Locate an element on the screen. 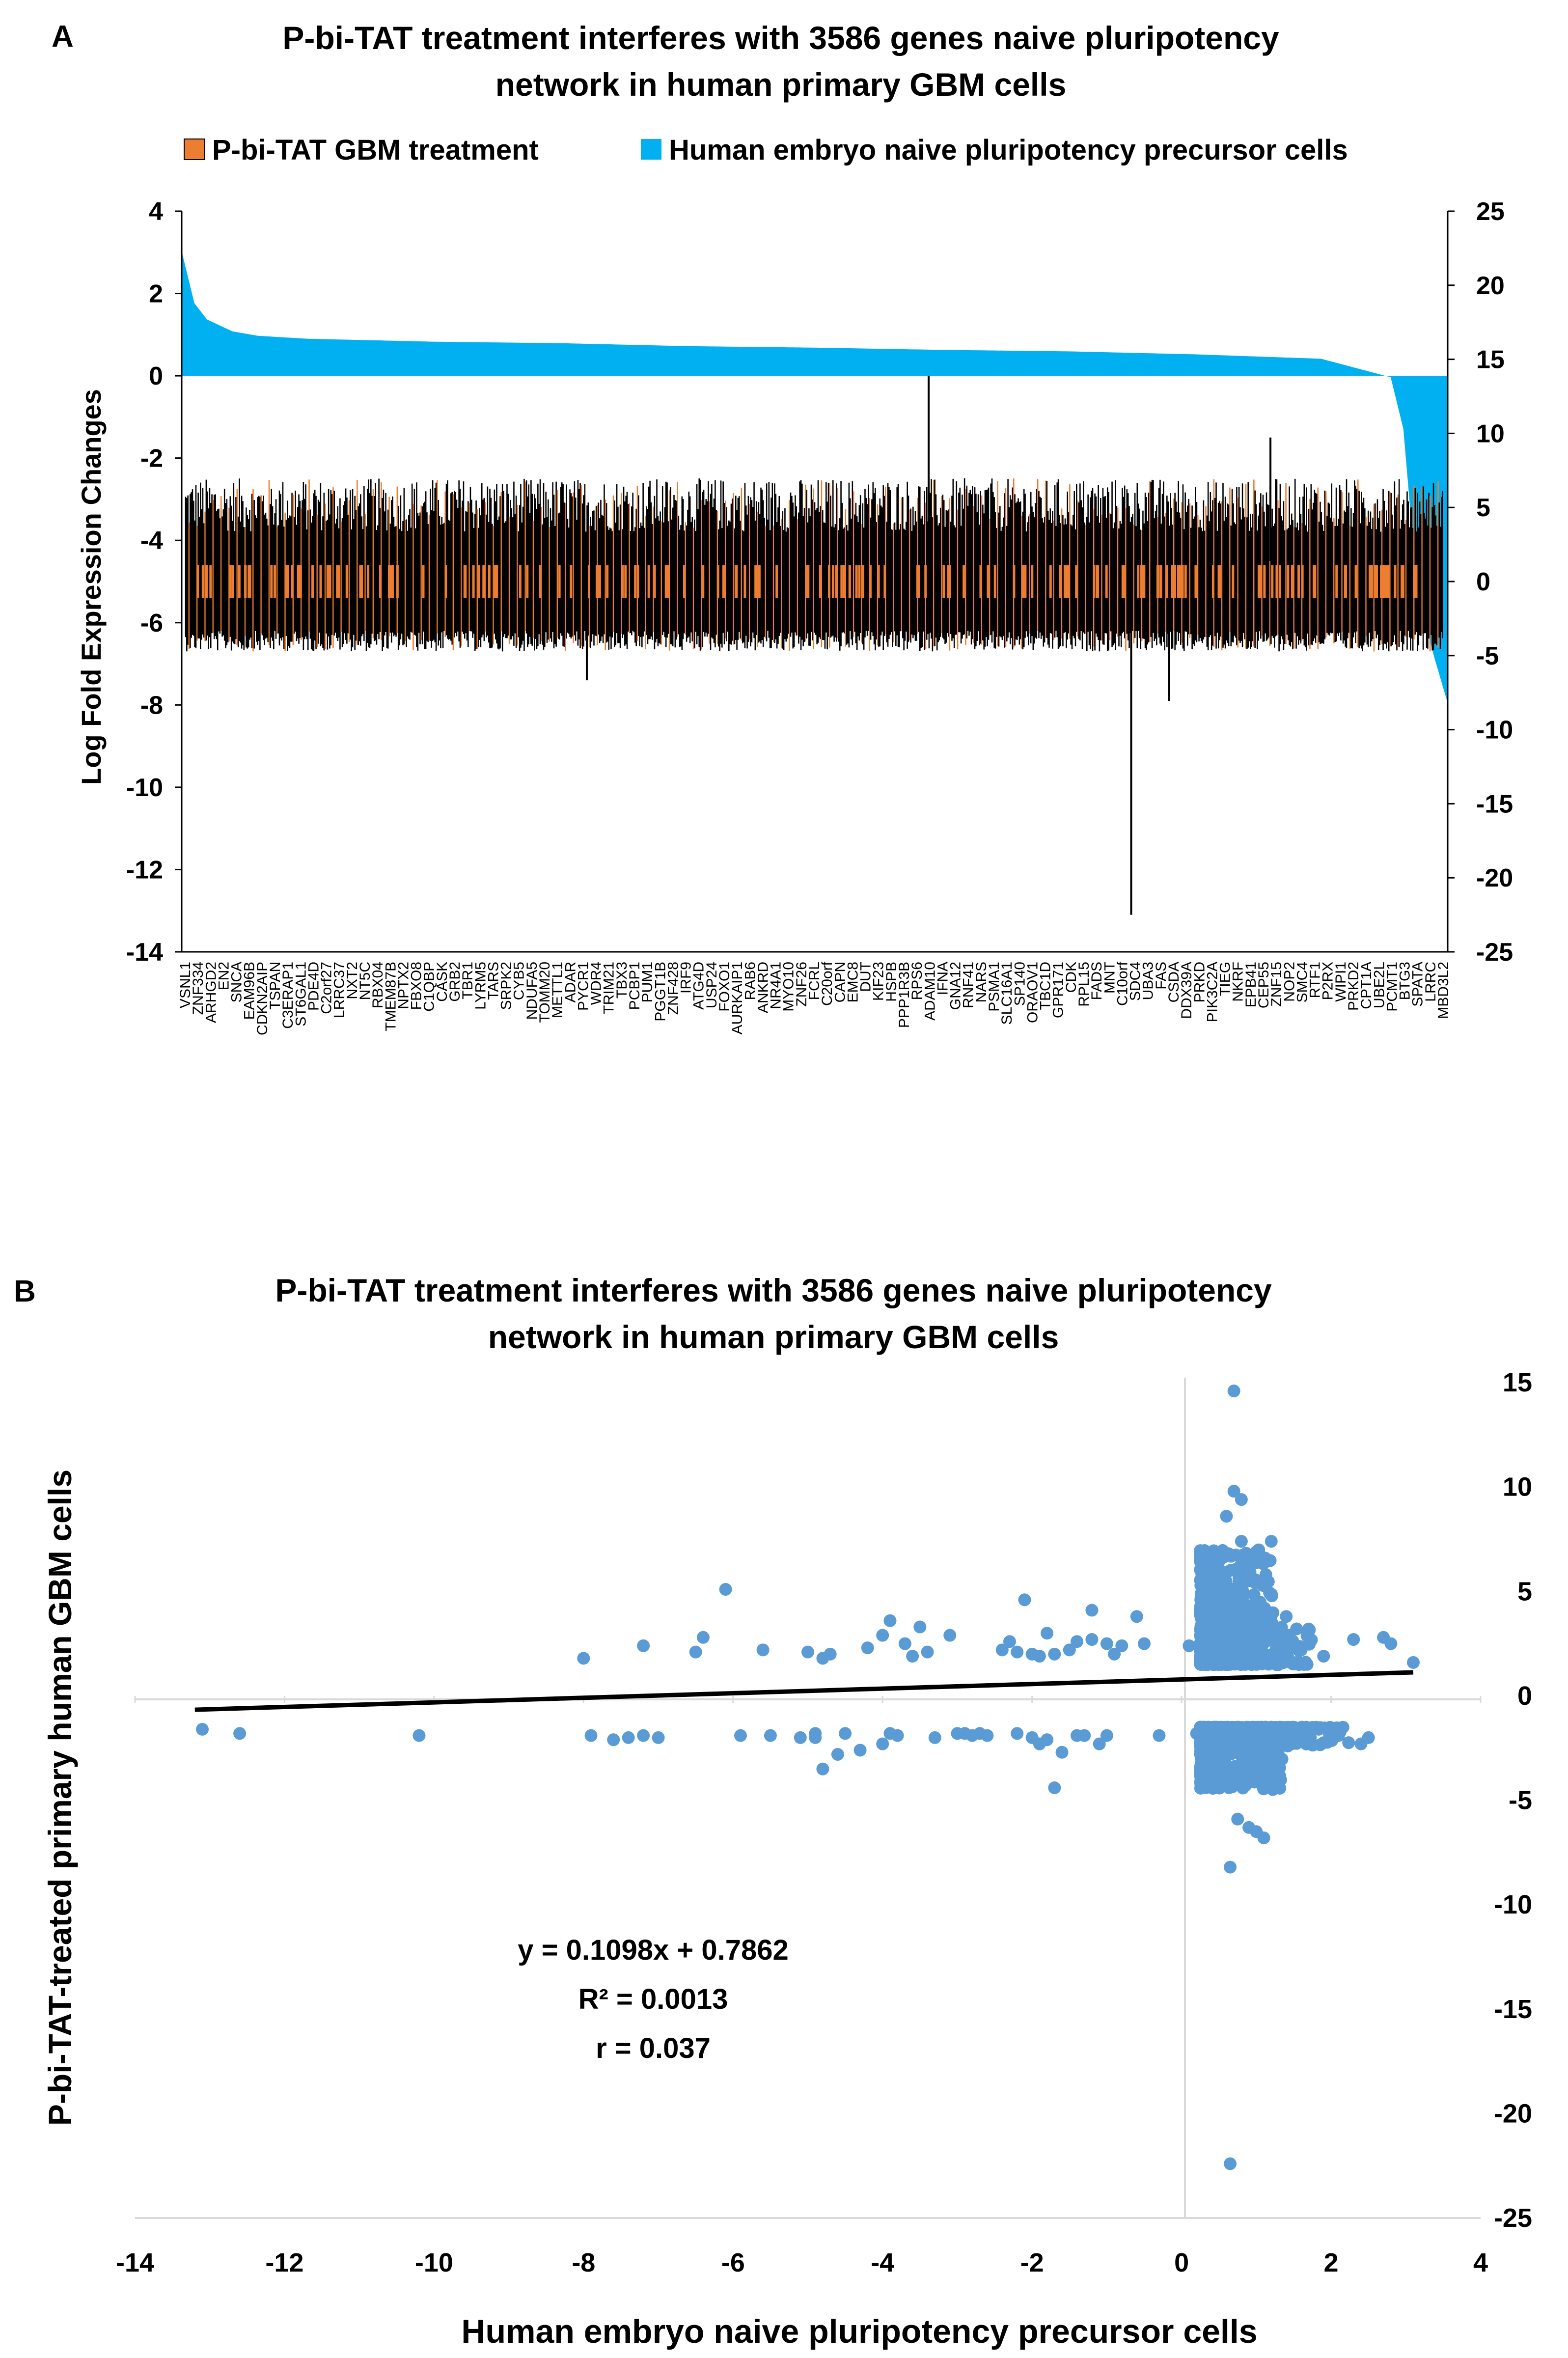  gene-label: TARS is located at coordinates (493, 981).